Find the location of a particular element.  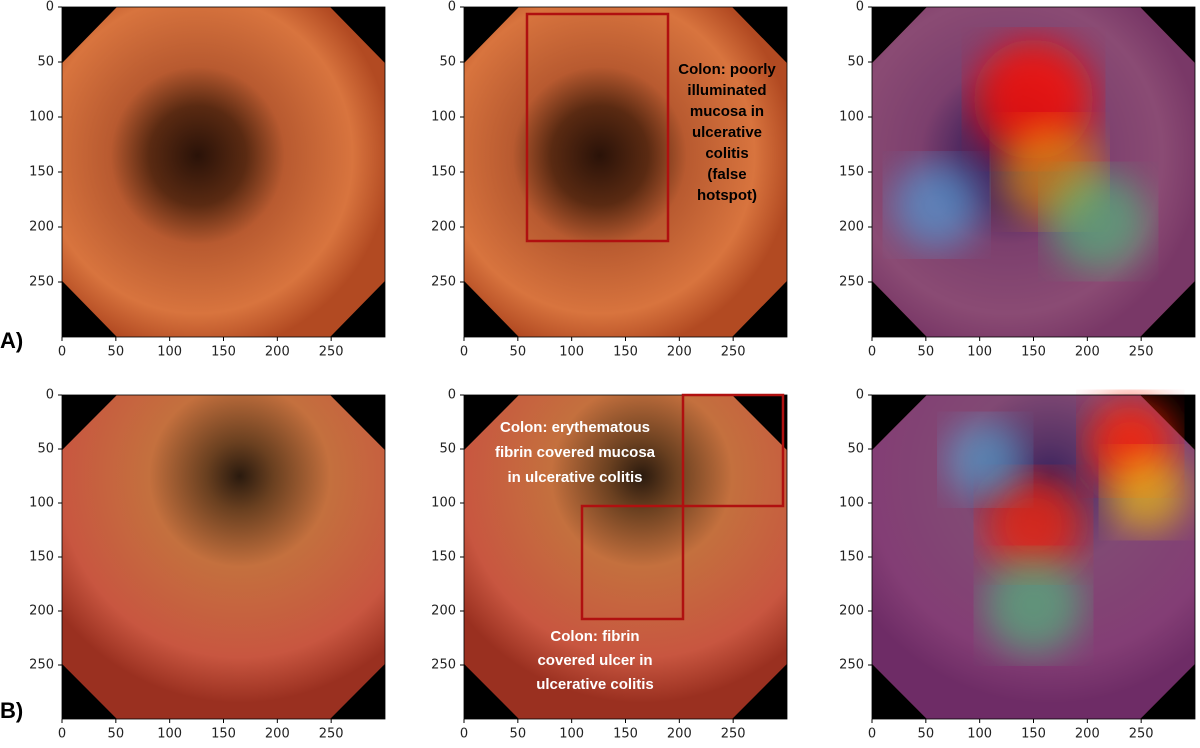

annotation-line: ulcerative is located at coordinates (727, 132).